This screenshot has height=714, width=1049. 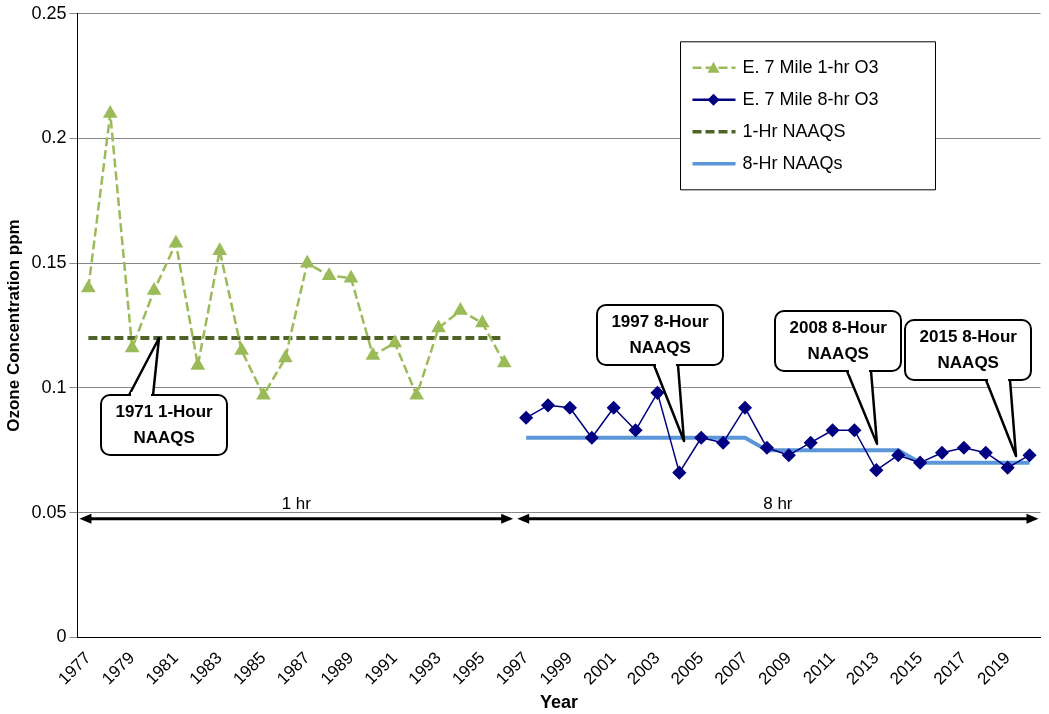 I want to click on annotation: 2008 8-Hour NAAQS, so click(x=838, y=341).